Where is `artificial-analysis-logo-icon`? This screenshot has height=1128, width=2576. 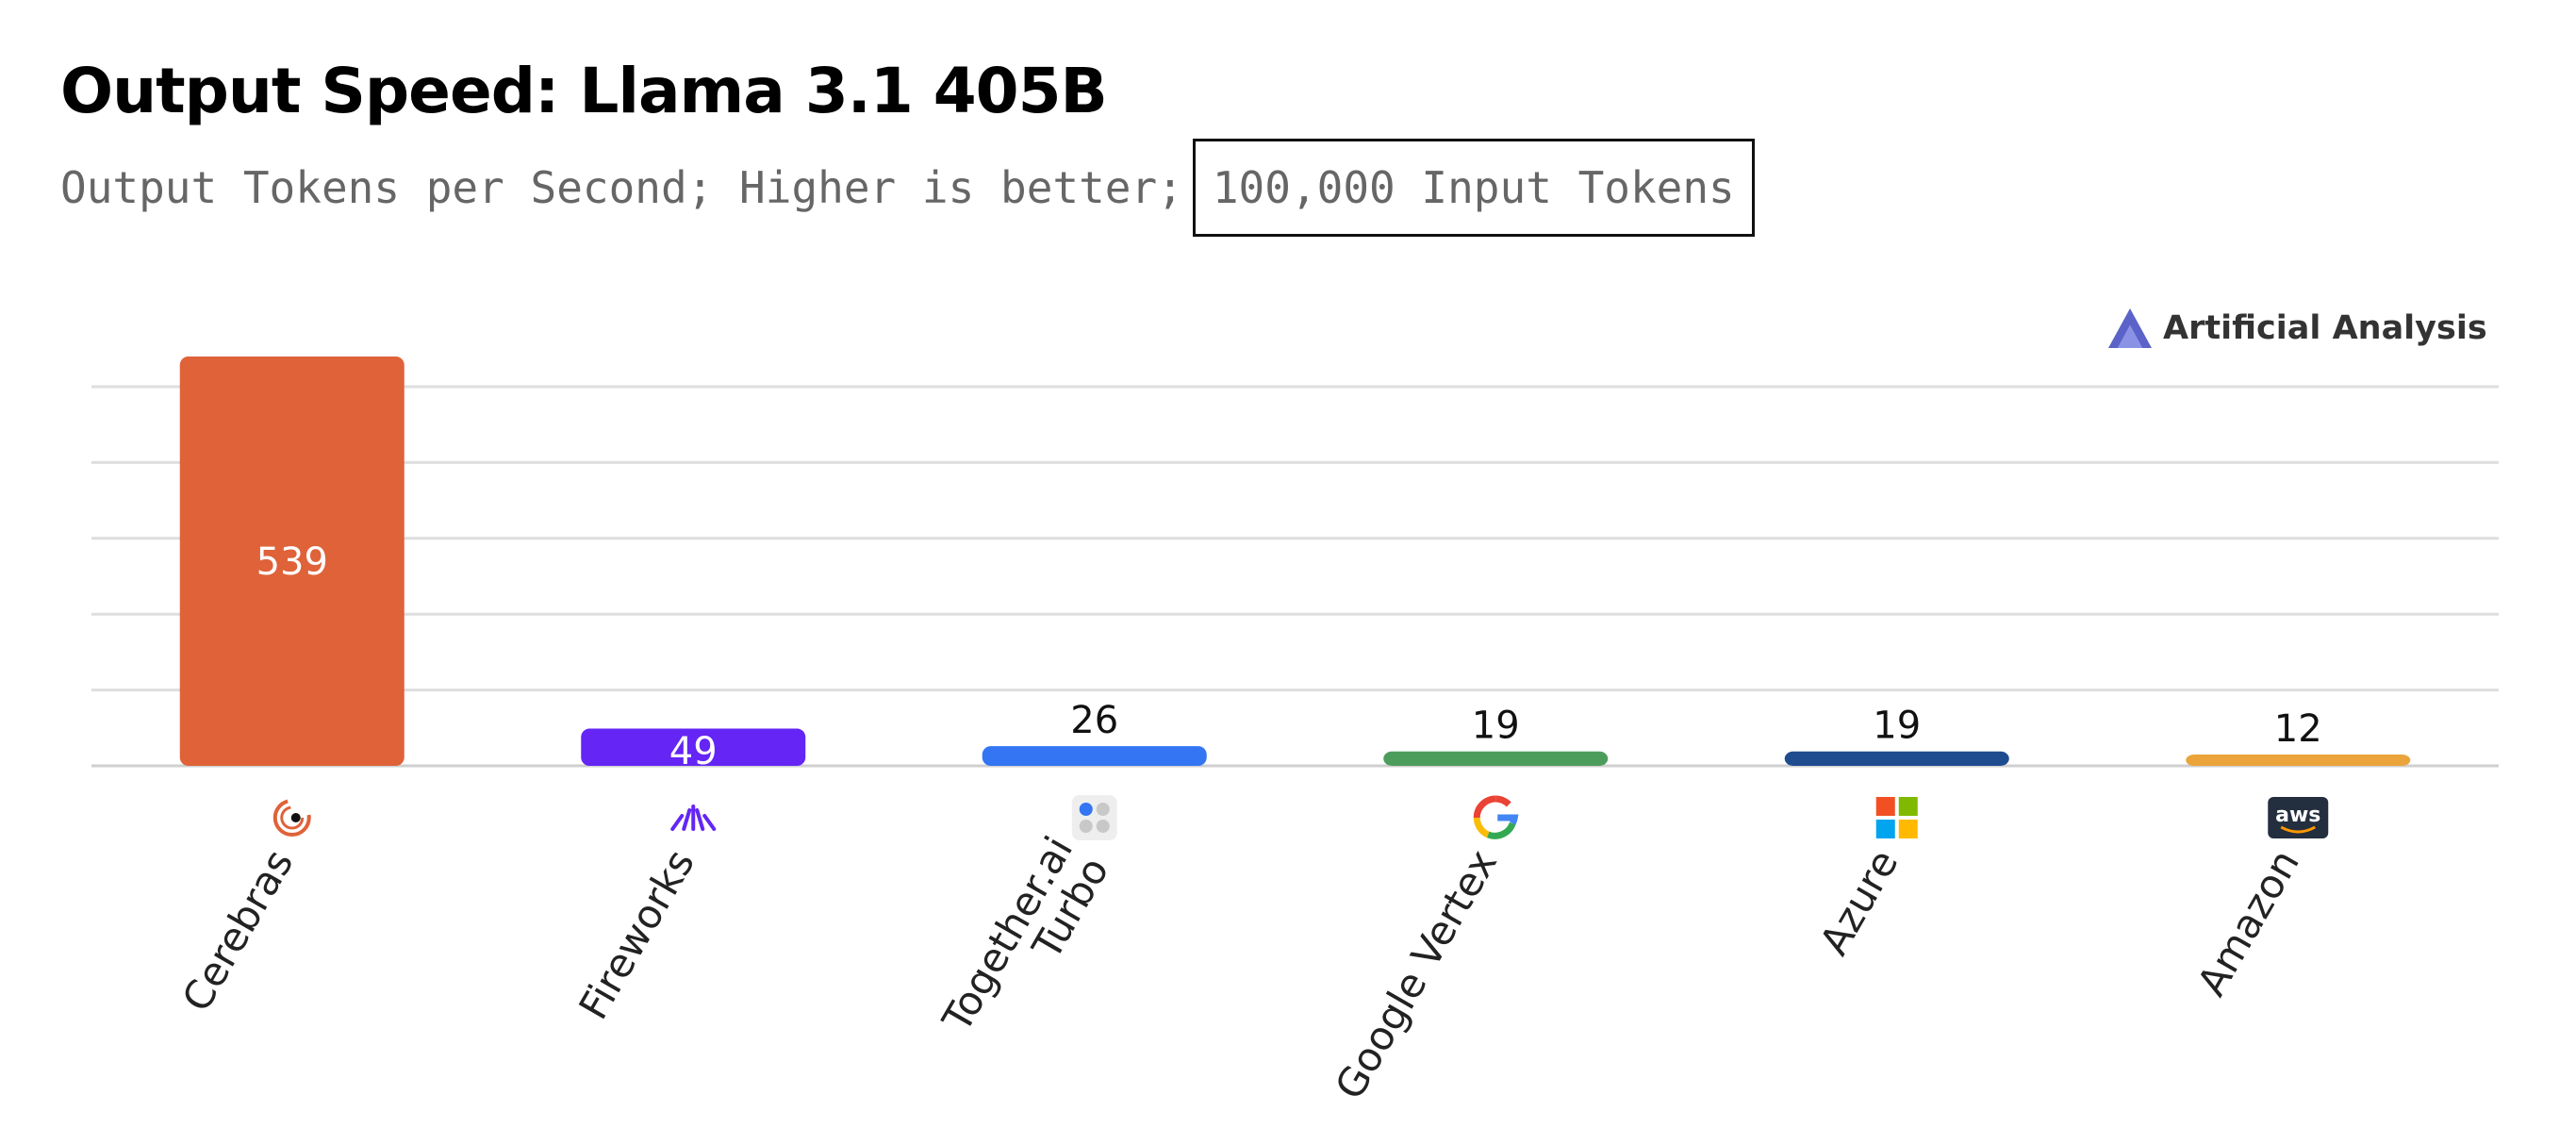
artificial-analysis-logo-icon is located at coordinates (2130, 328).